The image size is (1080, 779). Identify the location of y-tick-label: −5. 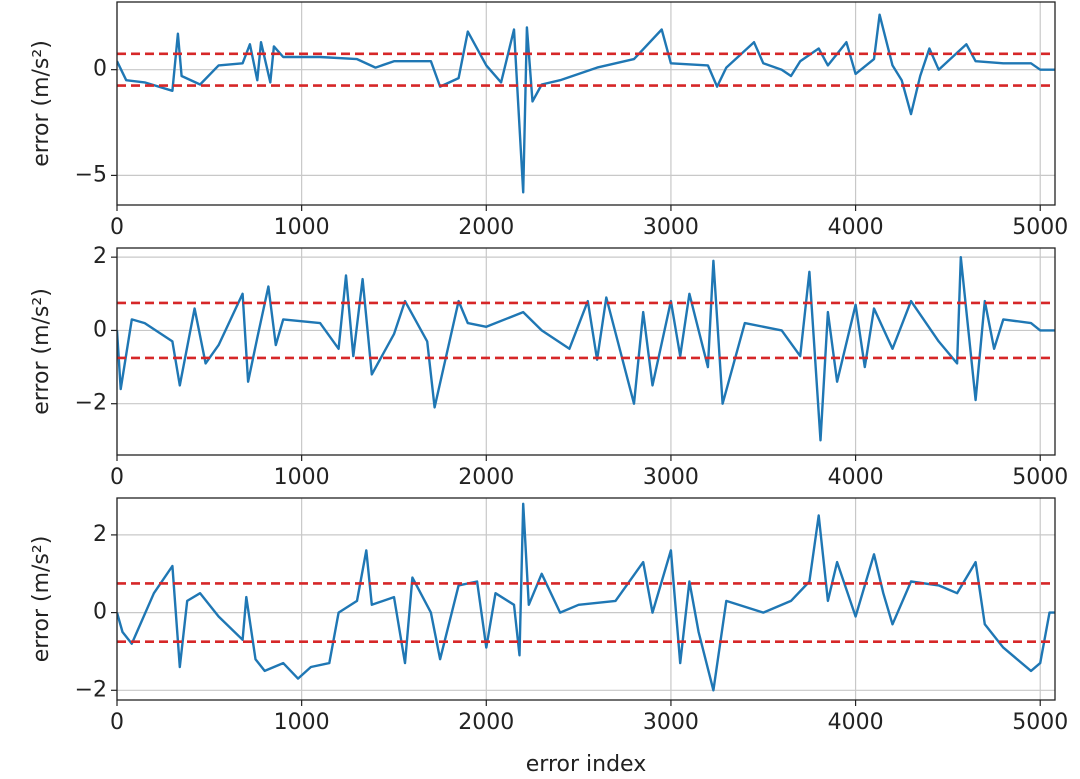
(91, 174).